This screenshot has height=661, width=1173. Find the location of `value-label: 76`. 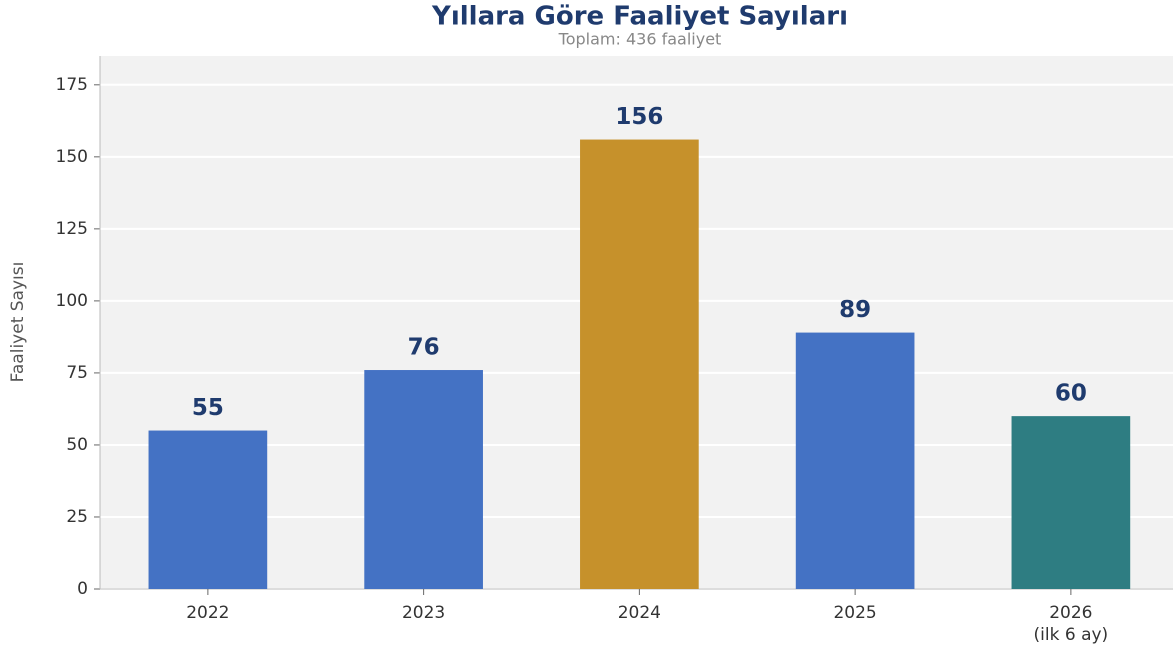

value-label: 76 is located at coordinates (424, 348).